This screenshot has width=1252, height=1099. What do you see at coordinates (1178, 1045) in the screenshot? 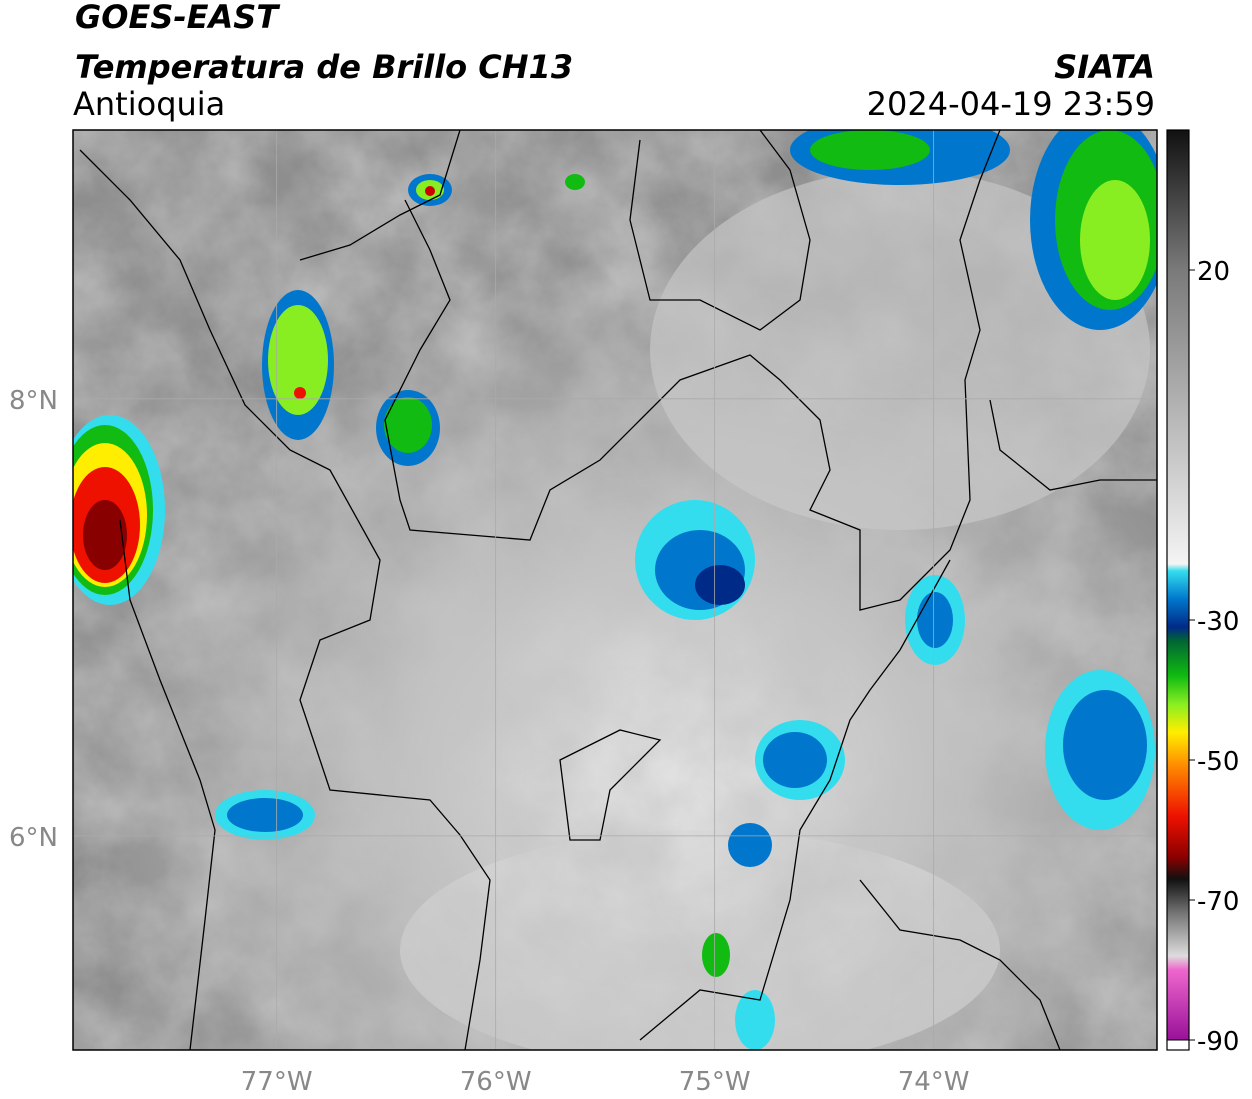
I see `colorbar-under` at bounding box center [1178, 1045].